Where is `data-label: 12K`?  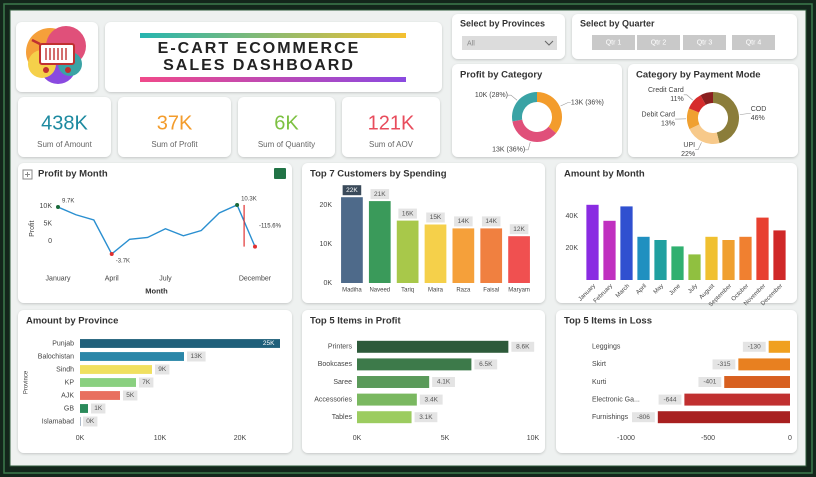 data-label: 12K is located at coordinates (519, 229).